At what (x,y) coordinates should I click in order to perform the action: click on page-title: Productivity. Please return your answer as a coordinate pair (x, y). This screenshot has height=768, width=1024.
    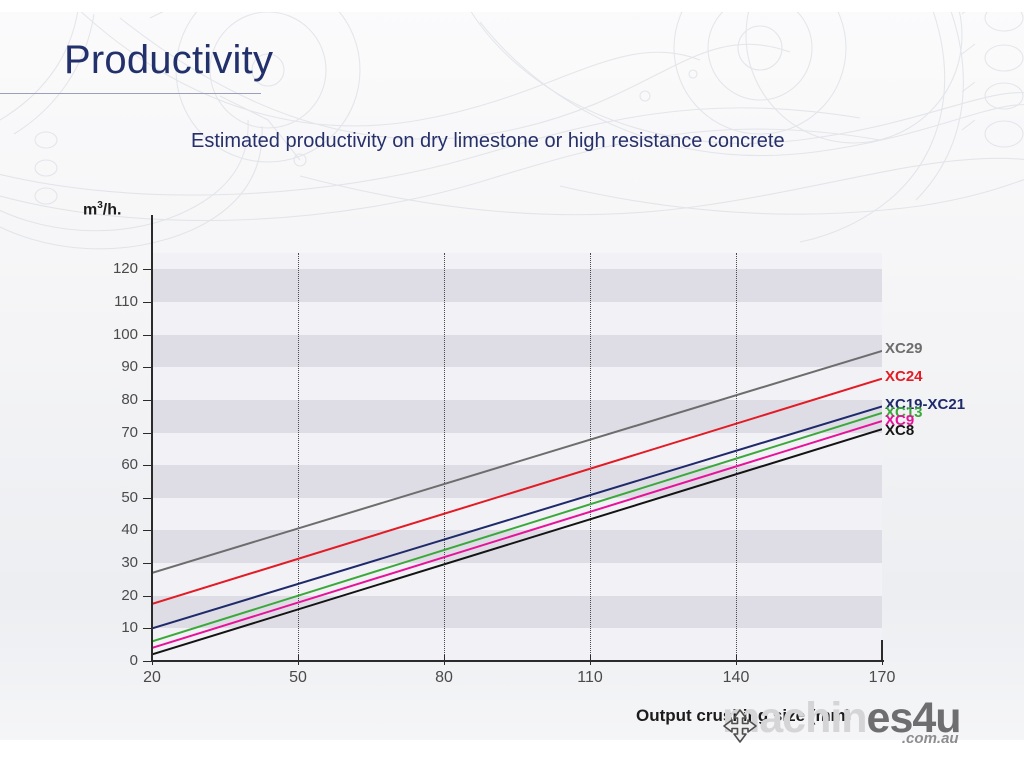
    Looking at the image, I should click on (169, 60).